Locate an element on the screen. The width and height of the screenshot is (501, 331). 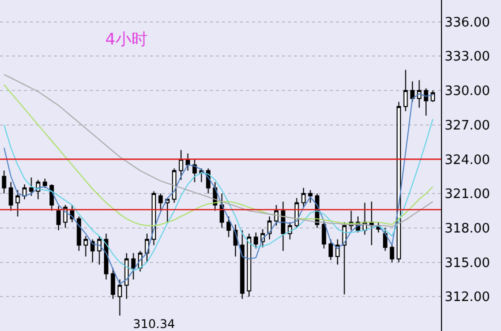
y-tick-label: 318.00 is located at coordinates (467, 228).